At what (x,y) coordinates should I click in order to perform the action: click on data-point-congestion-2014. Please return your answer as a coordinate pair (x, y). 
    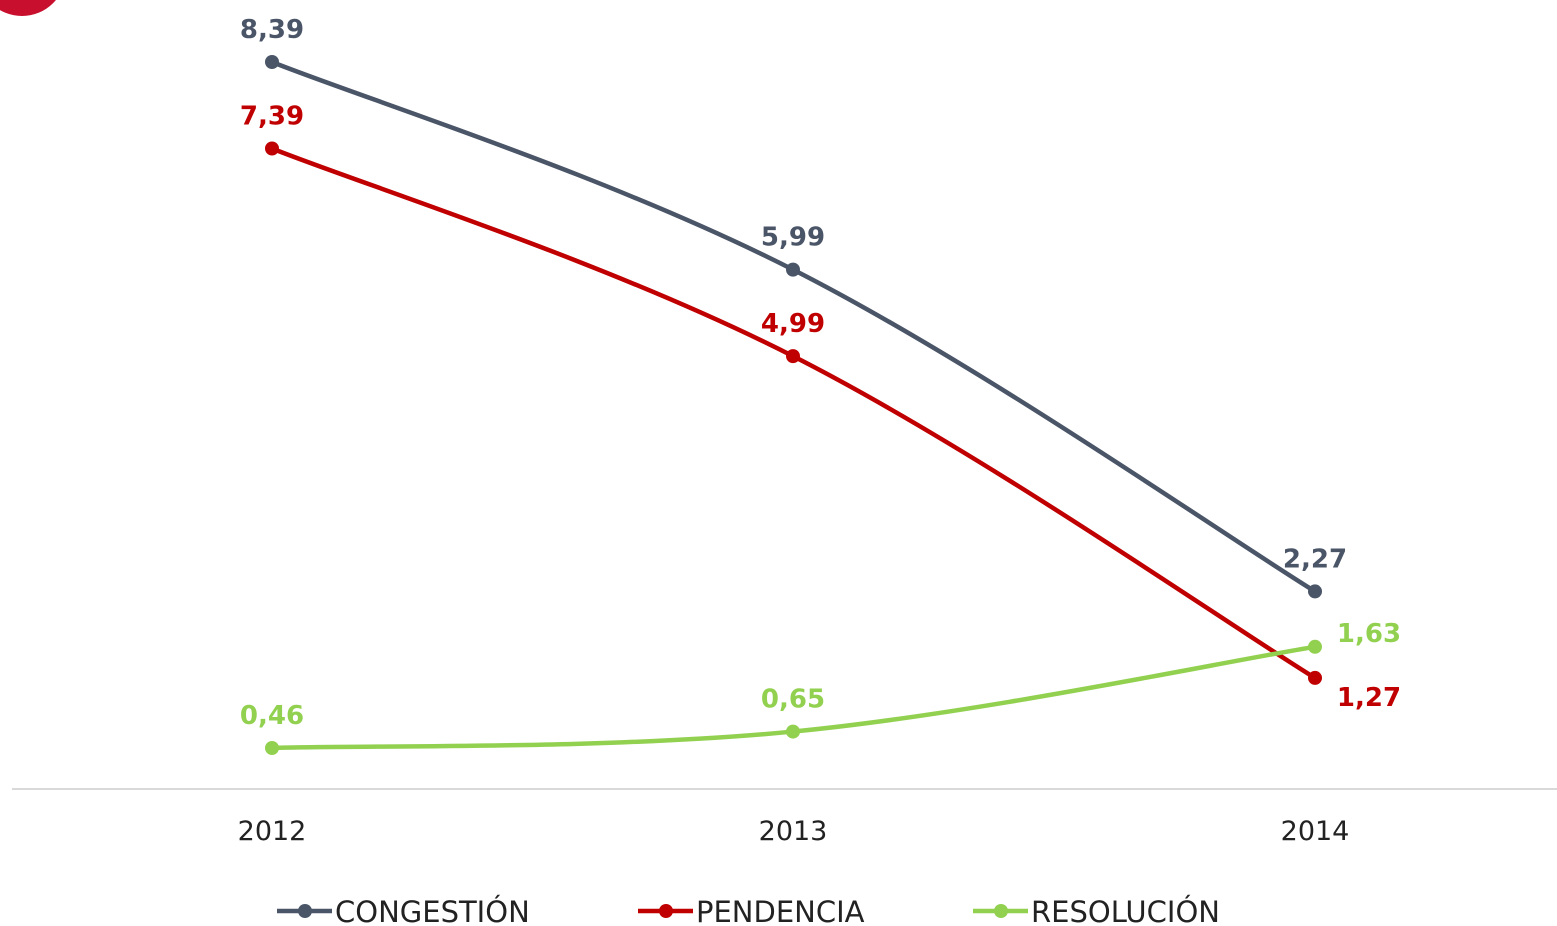
    Looking at the image, I should click on (1315, 591).